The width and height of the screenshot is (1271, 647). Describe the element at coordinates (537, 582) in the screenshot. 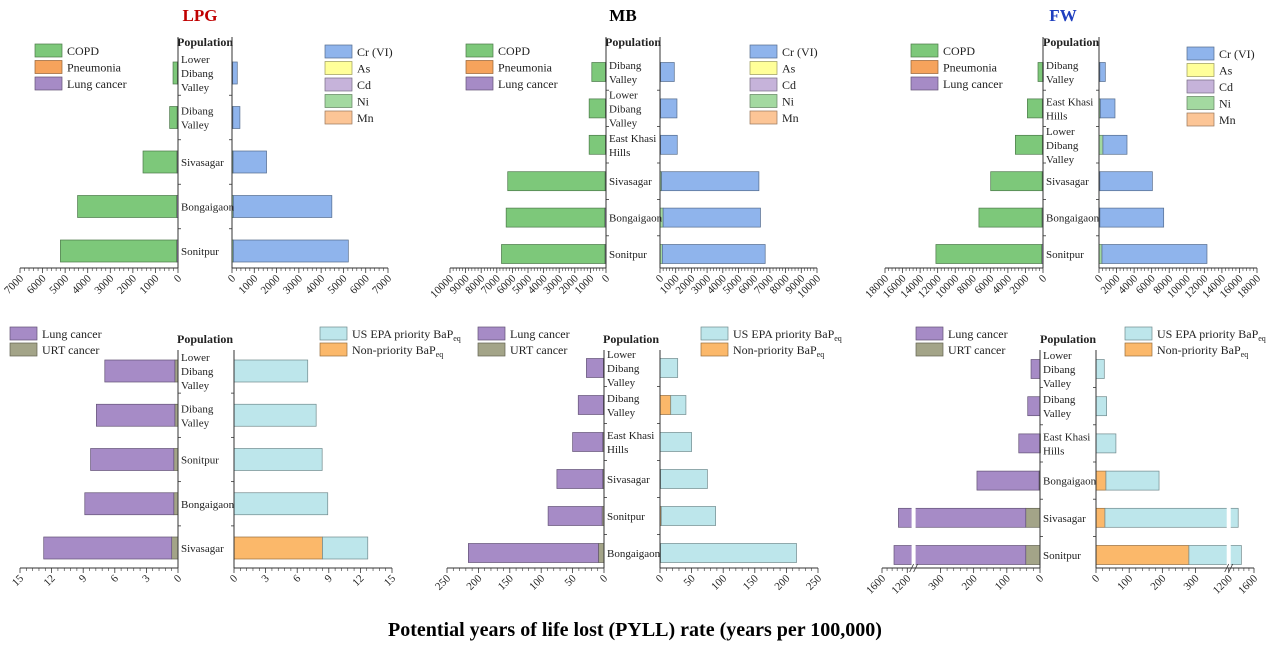

I see `tick-label: 100` at that location.